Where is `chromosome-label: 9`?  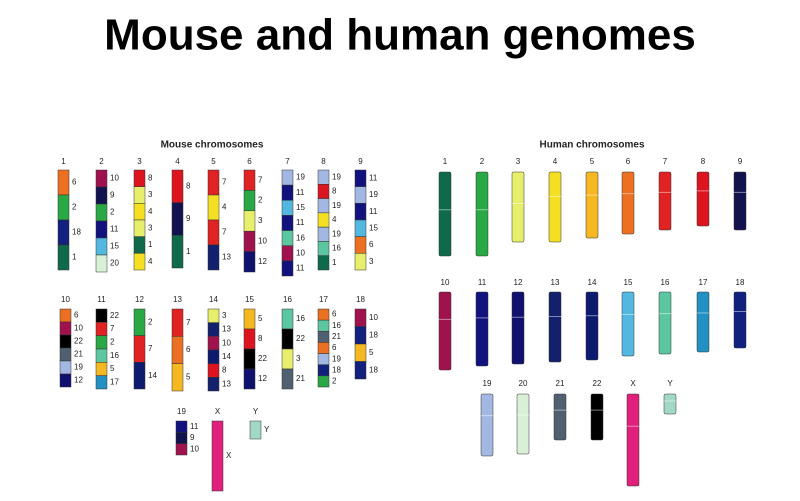
chromosome-label: 9 is located at coordinates (740, 161).